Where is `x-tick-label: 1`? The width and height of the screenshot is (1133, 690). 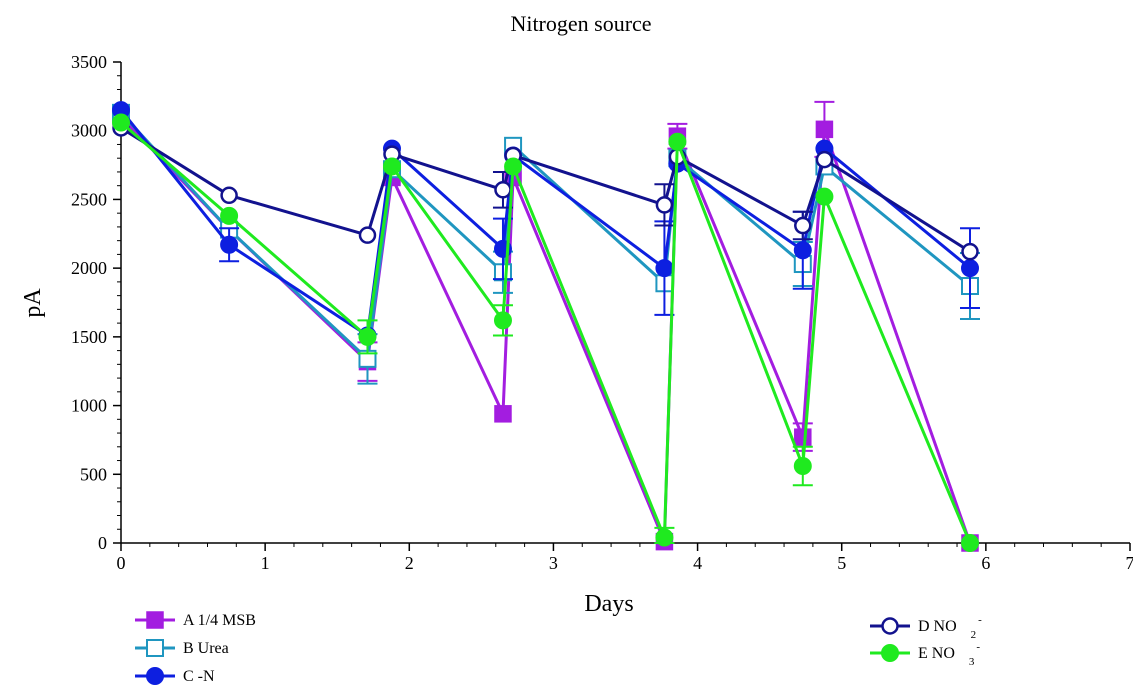
x-tick-label: 1 is located at coordinates (265, 563).